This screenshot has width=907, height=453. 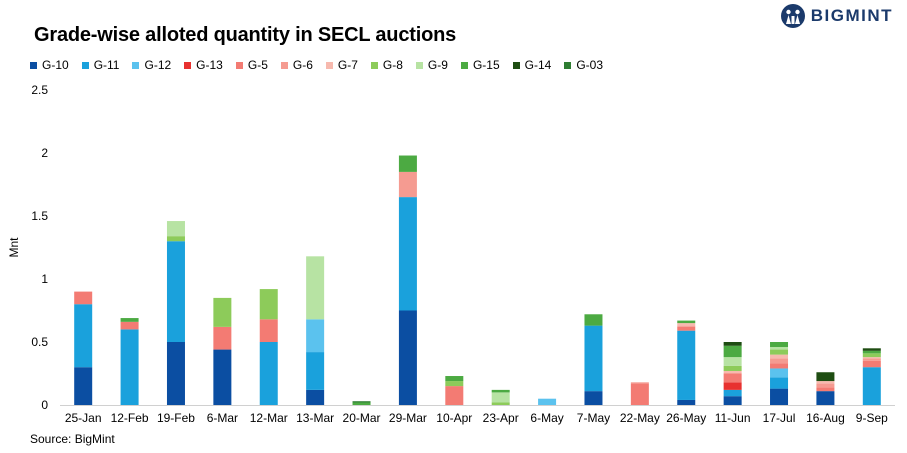 I want to click on x-tick-label: 12-Mar, so click(x=269, y=418).